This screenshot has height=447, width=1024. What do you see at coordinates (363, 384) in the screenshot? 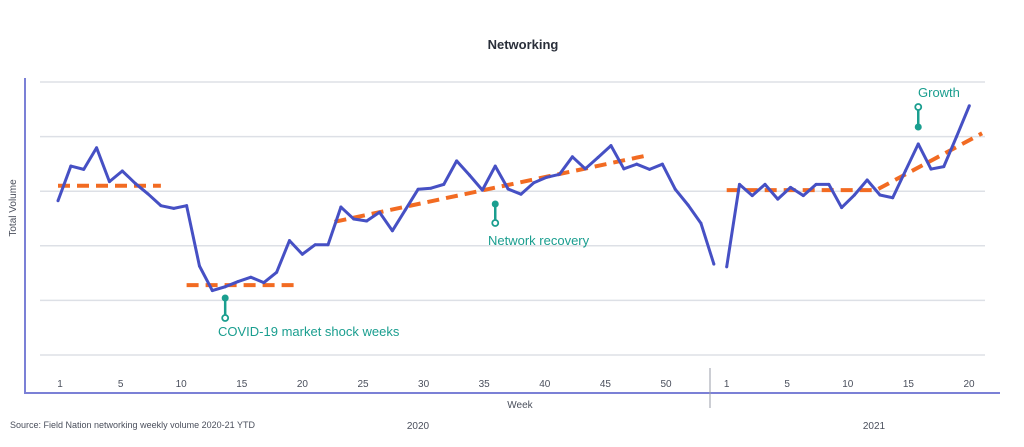
I see `x-tick-label: 25` at bounding box center [363, 384].